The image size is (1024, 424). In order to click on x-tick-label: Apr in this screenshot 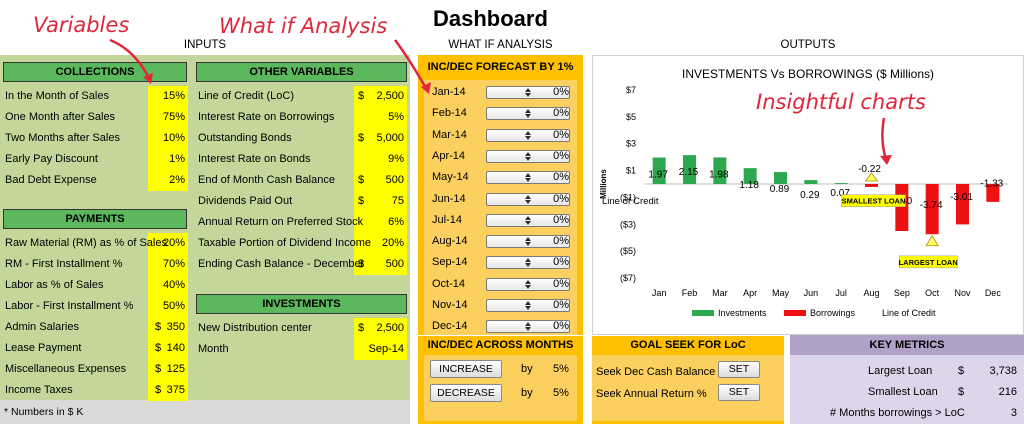, I will do `click(750, 293)`.